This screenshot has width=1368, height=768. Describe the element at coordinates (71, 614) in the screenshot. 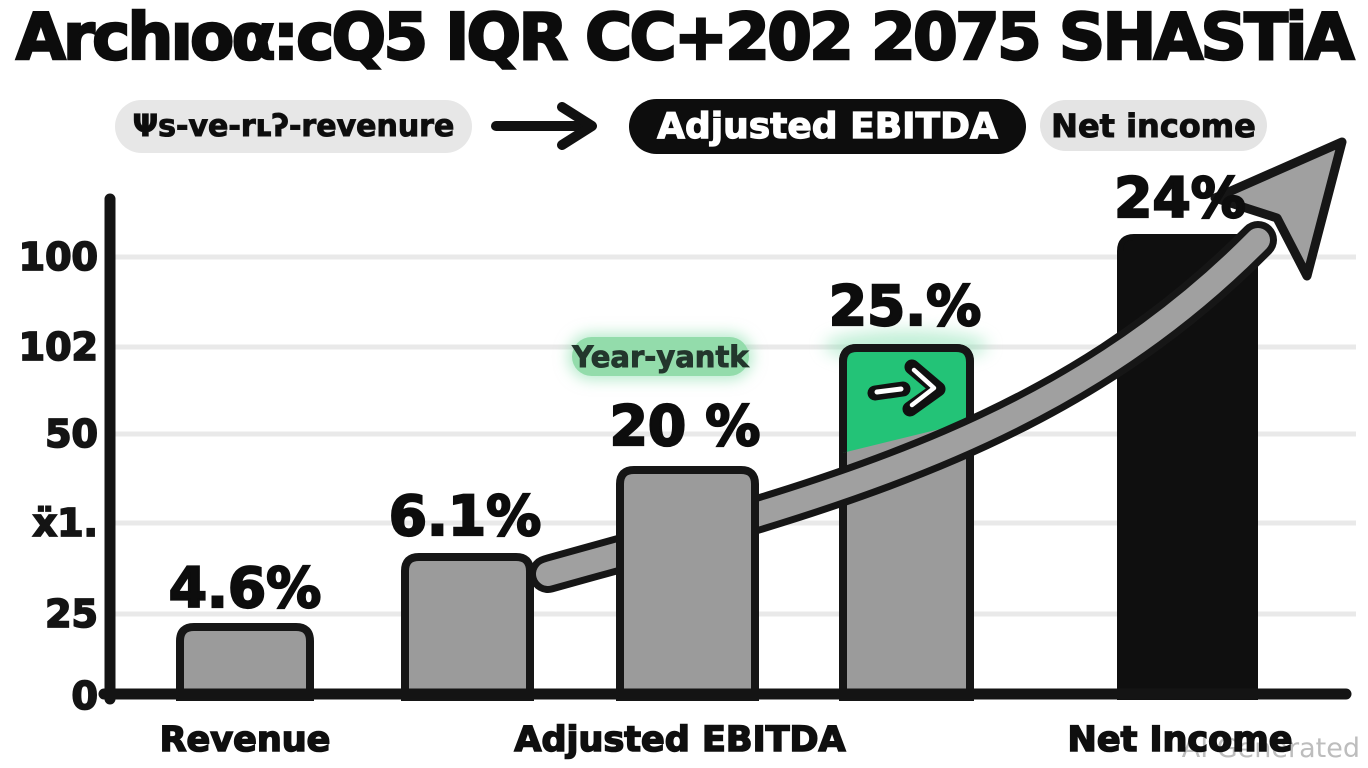

I see `y-tick-label: 25` at that location.